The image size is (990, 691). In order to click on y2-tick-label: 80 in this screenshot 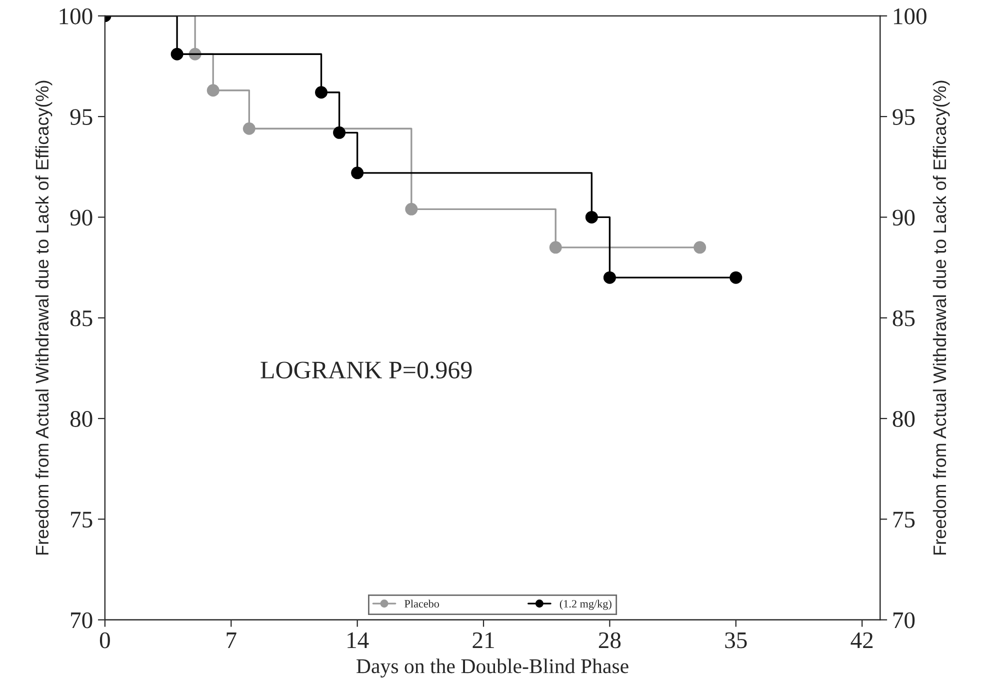, I will do `click(903, 419)`.